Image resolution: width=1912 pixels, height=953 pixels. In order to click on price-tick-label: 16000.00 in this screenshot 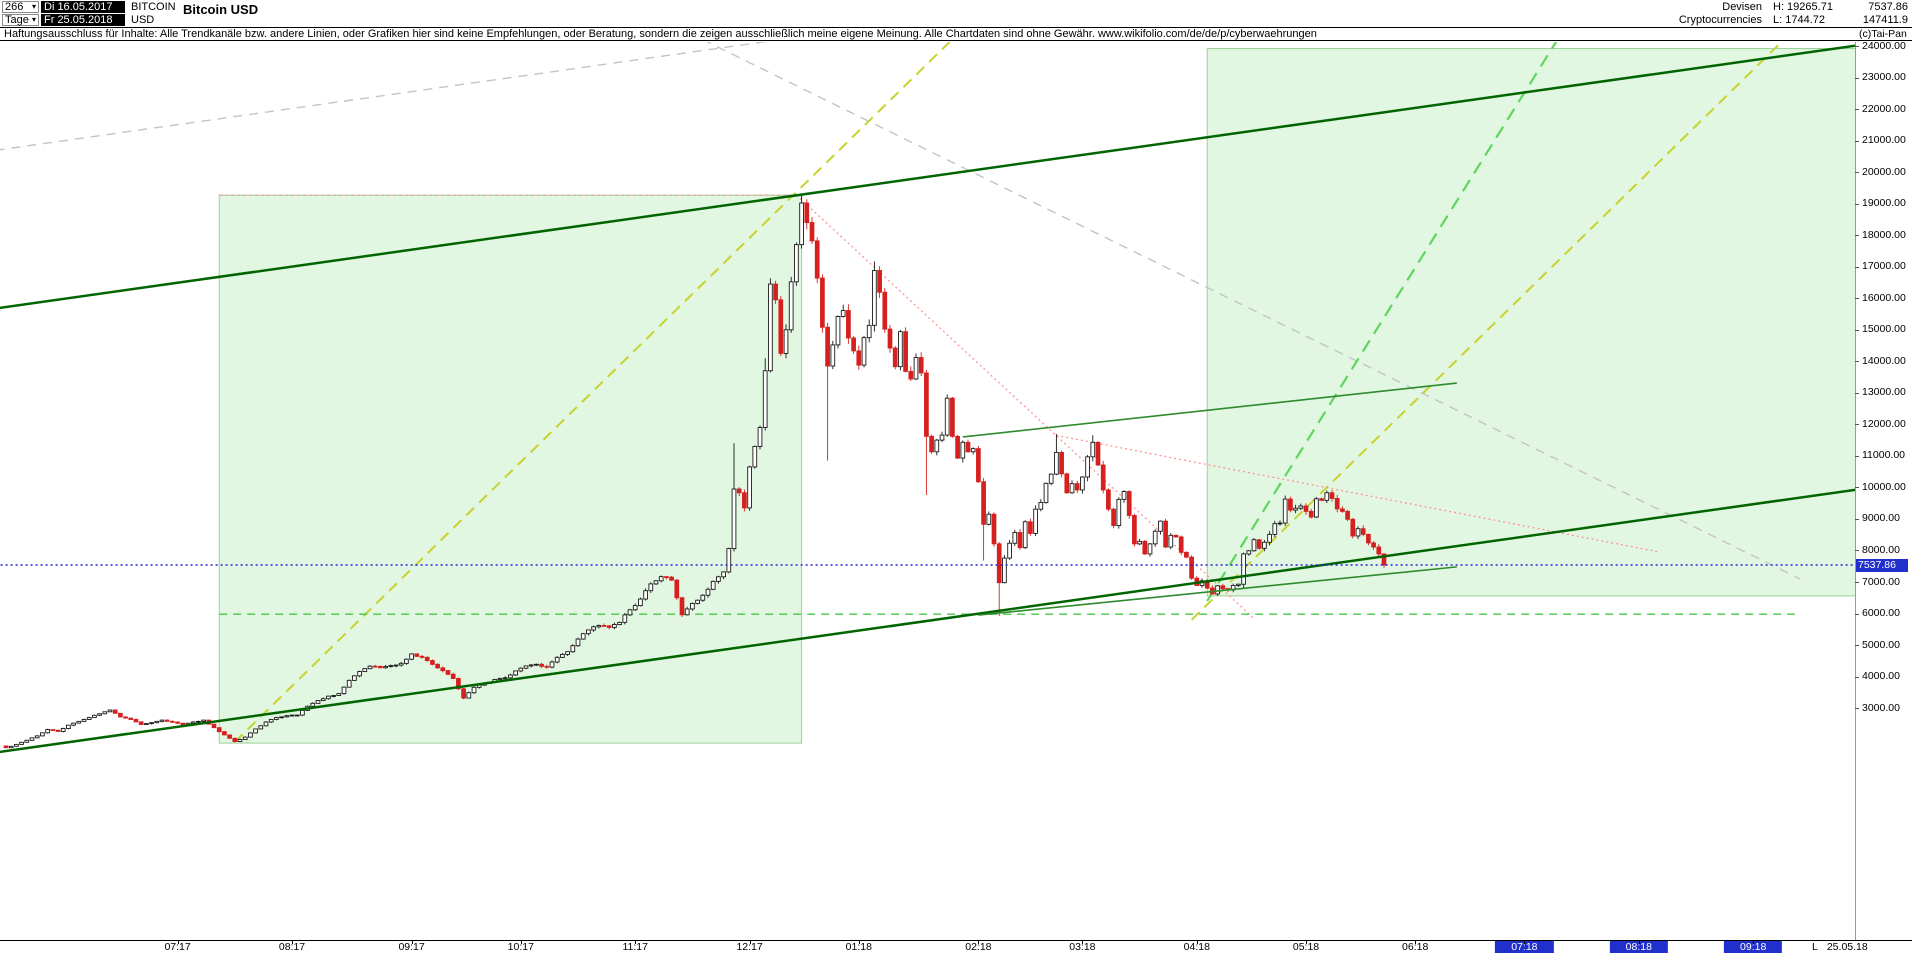, I will do `click(1884, 297)`.